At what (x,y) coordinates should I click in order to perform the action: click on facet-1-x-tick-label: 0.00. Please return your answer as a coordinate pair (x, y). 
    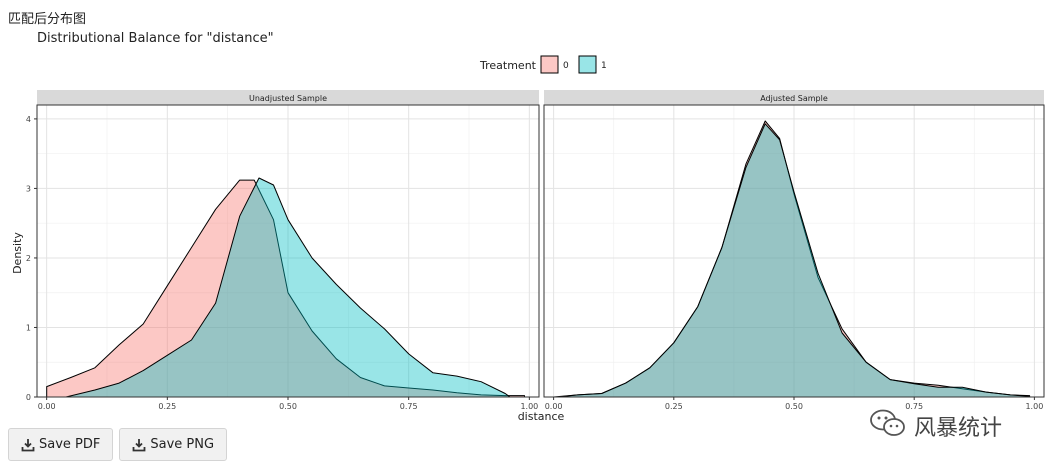
    Looking at the image, I should click on (47, 406).